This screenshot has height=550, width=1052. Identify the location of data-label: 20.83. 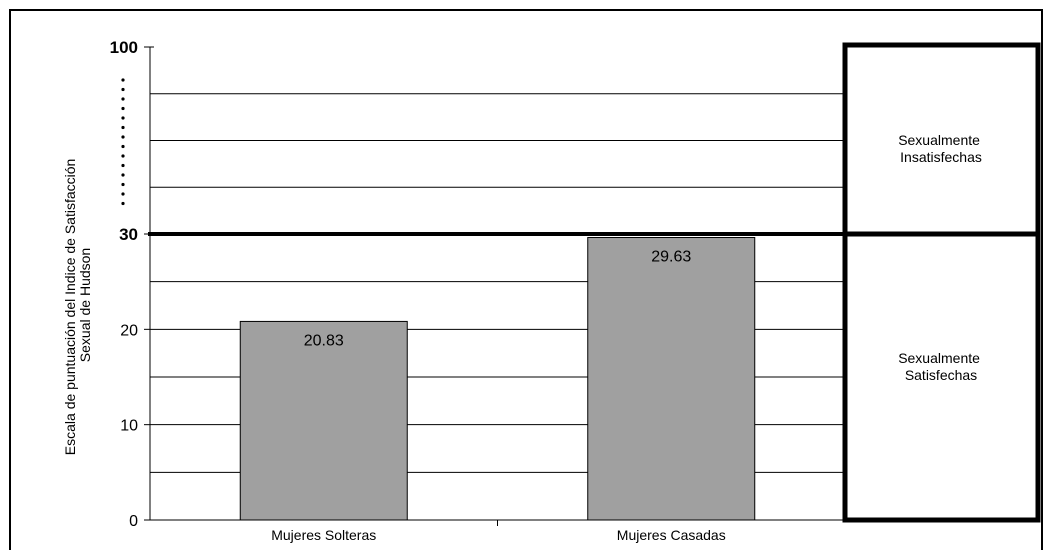
(324, 340).